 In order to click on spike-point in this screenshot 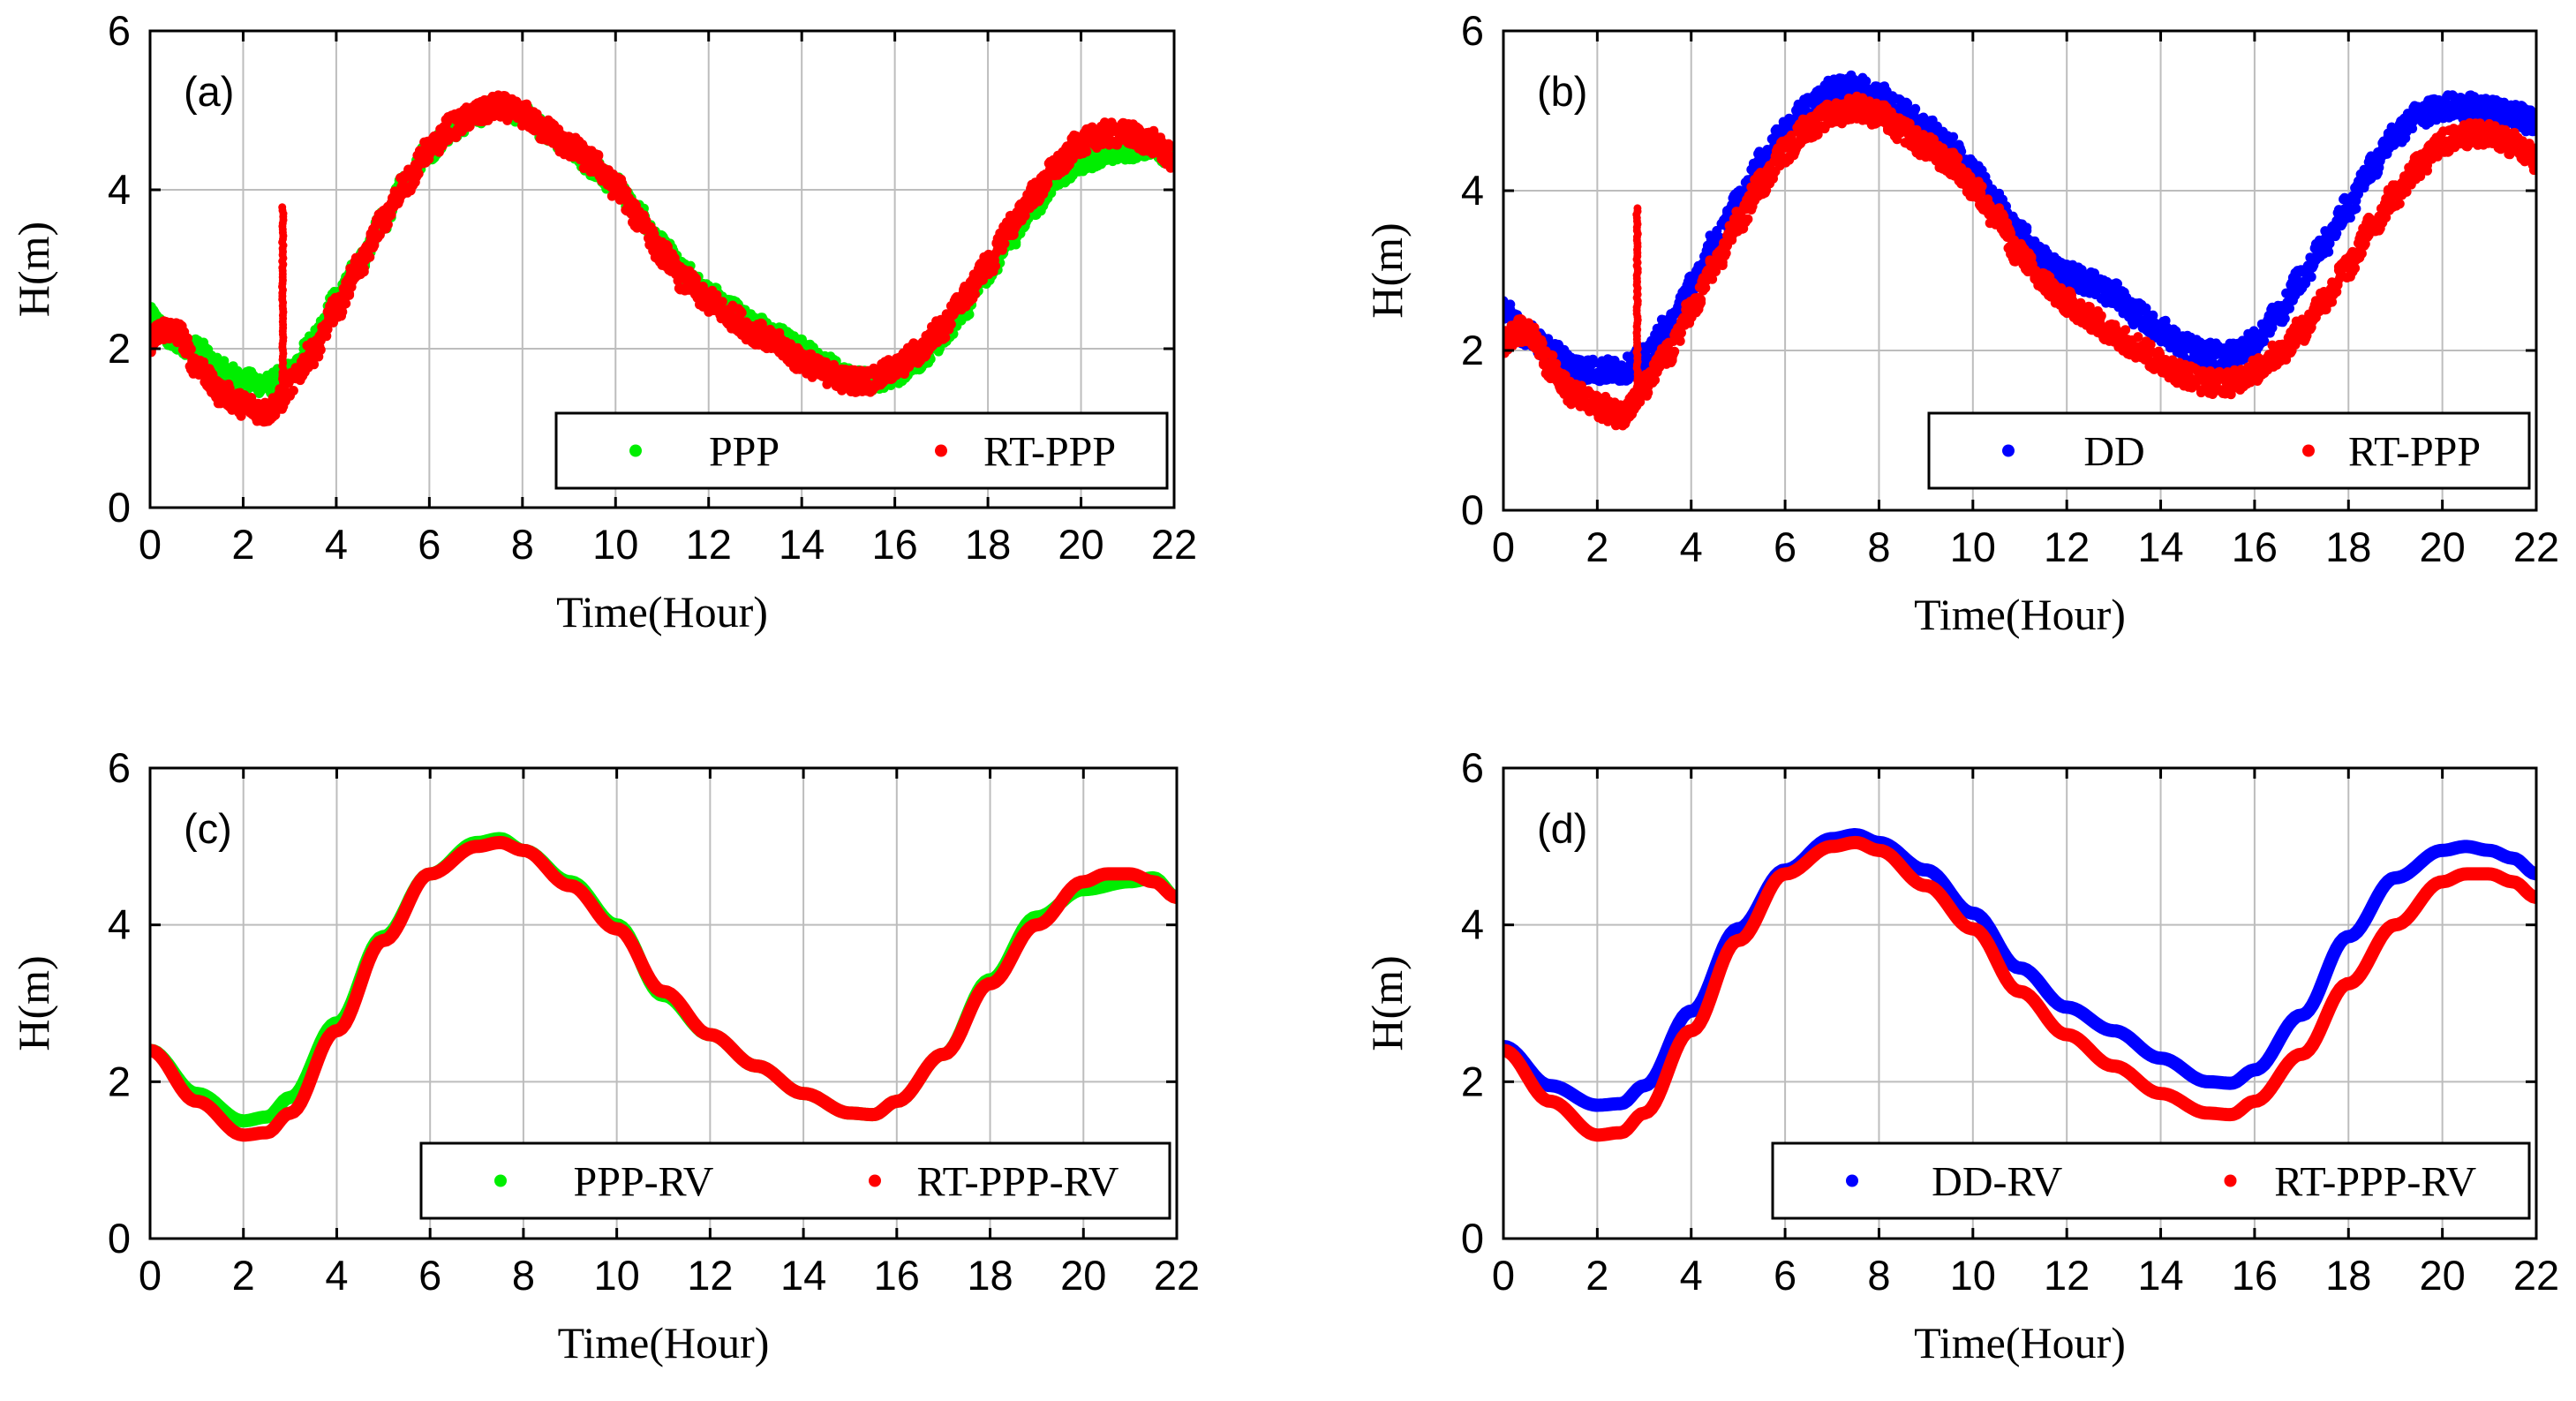, I will do `click(282, 207)`.